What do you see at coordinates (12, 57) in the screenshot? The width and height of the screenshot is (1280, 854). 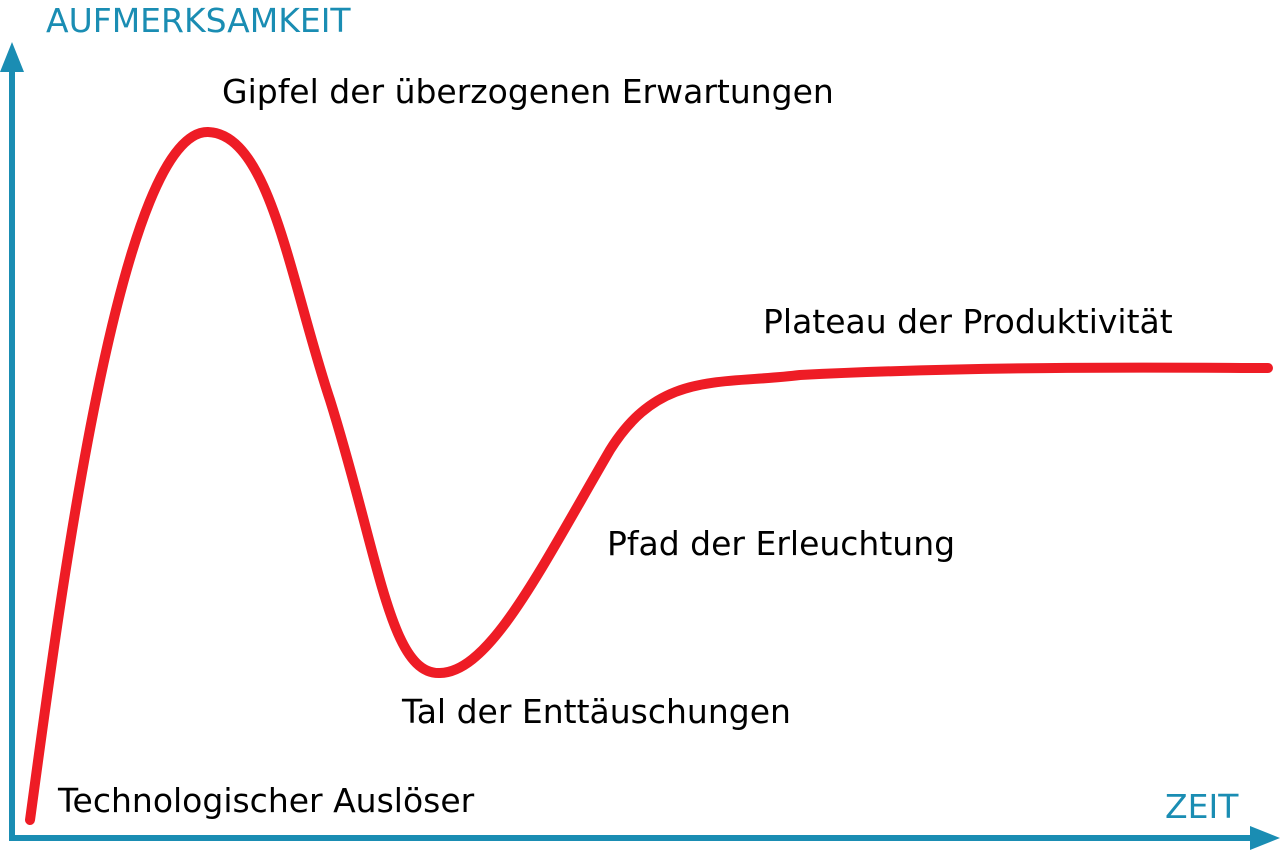 I see `y-axis-arrow` at bounding box center [12, 57].